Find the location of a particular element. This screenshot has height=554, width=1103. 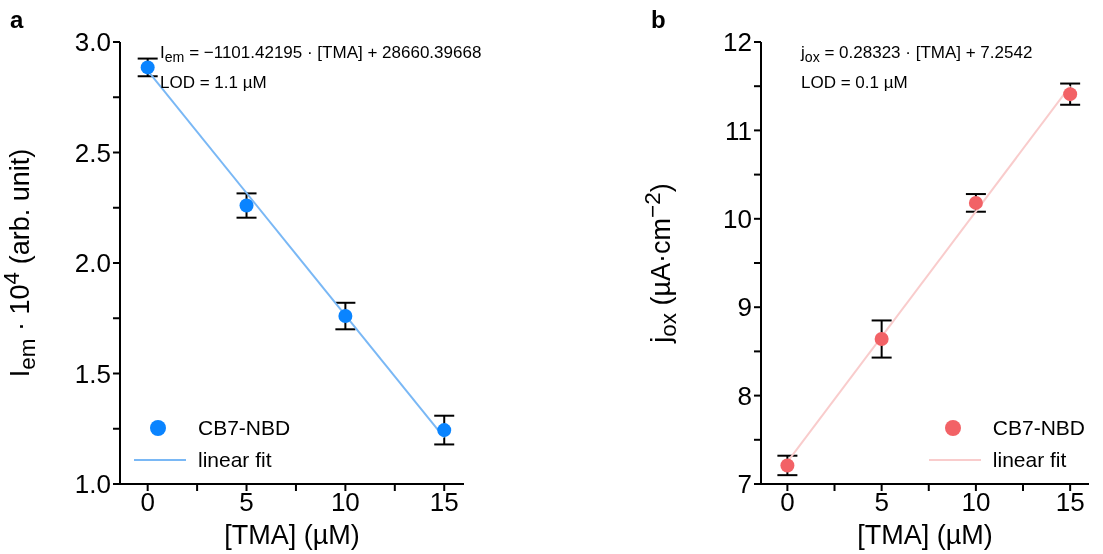

y-tick-label: 1.5 is located at coordinates (92, 373).